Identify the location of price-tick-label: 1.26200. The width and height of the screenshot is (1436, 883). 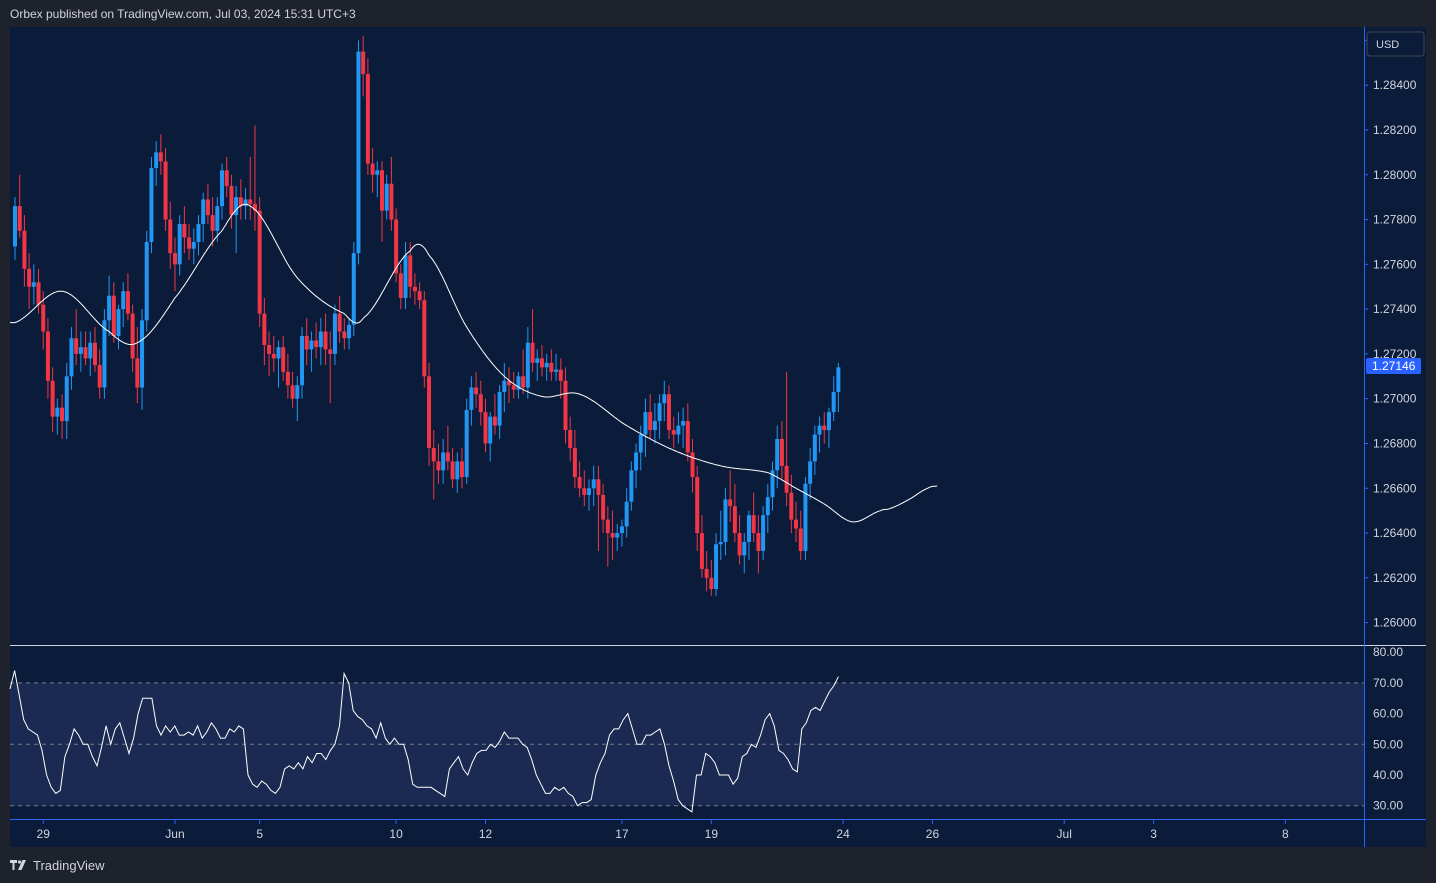
(1395, 578).